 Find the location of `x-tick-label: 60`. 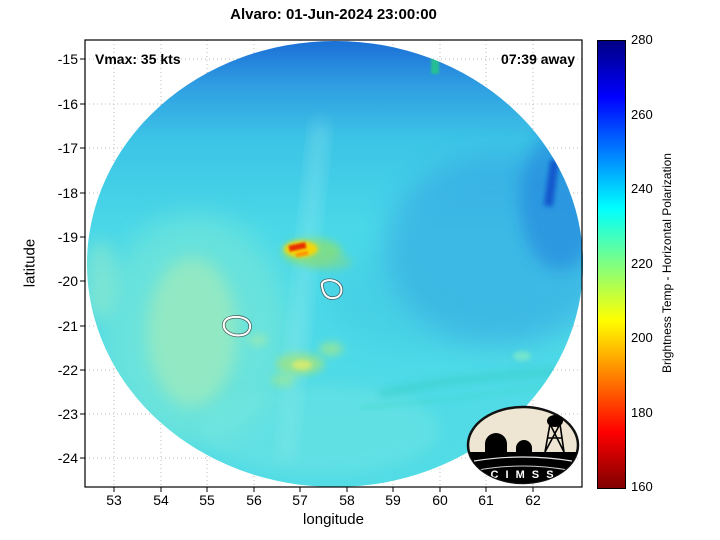

x-tick-label: 60 is located at coordinates (440, 500).